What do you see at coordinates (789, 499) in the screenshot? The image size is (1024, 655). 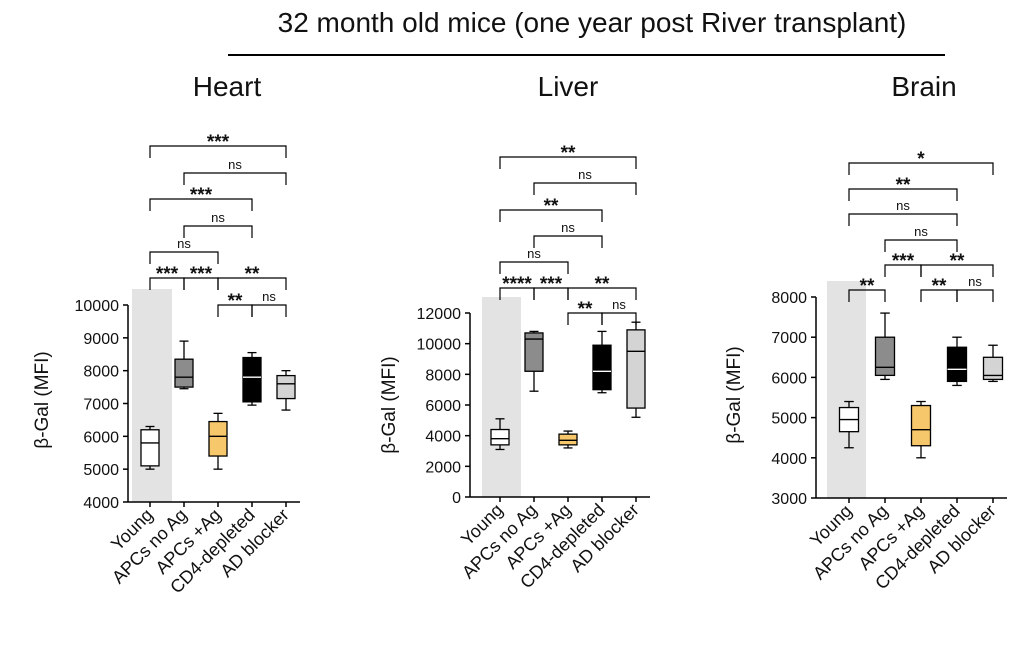 I see `y-tick-label-brain-0: 3000` at bounding box center [789, 499].